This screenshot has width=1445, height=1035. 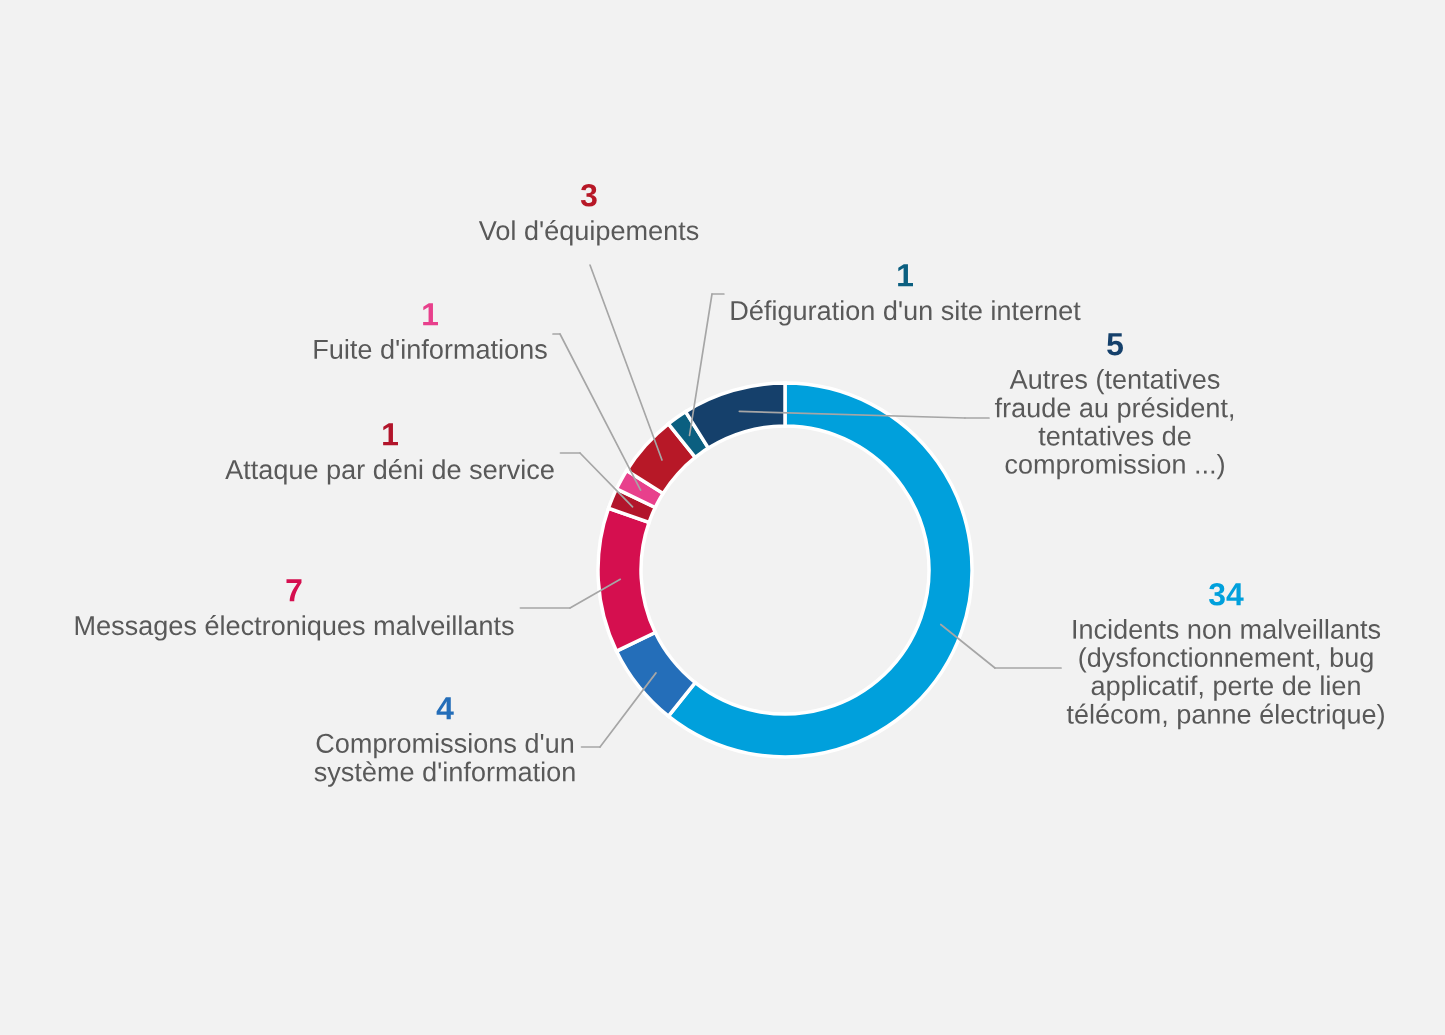 What do you see at coordinates (1114, 424) in the screenshot?
I see `slice-label: Autres (tentatives fraude au président, tentatives de compromission ...)` at bounding box center [1114, 424].